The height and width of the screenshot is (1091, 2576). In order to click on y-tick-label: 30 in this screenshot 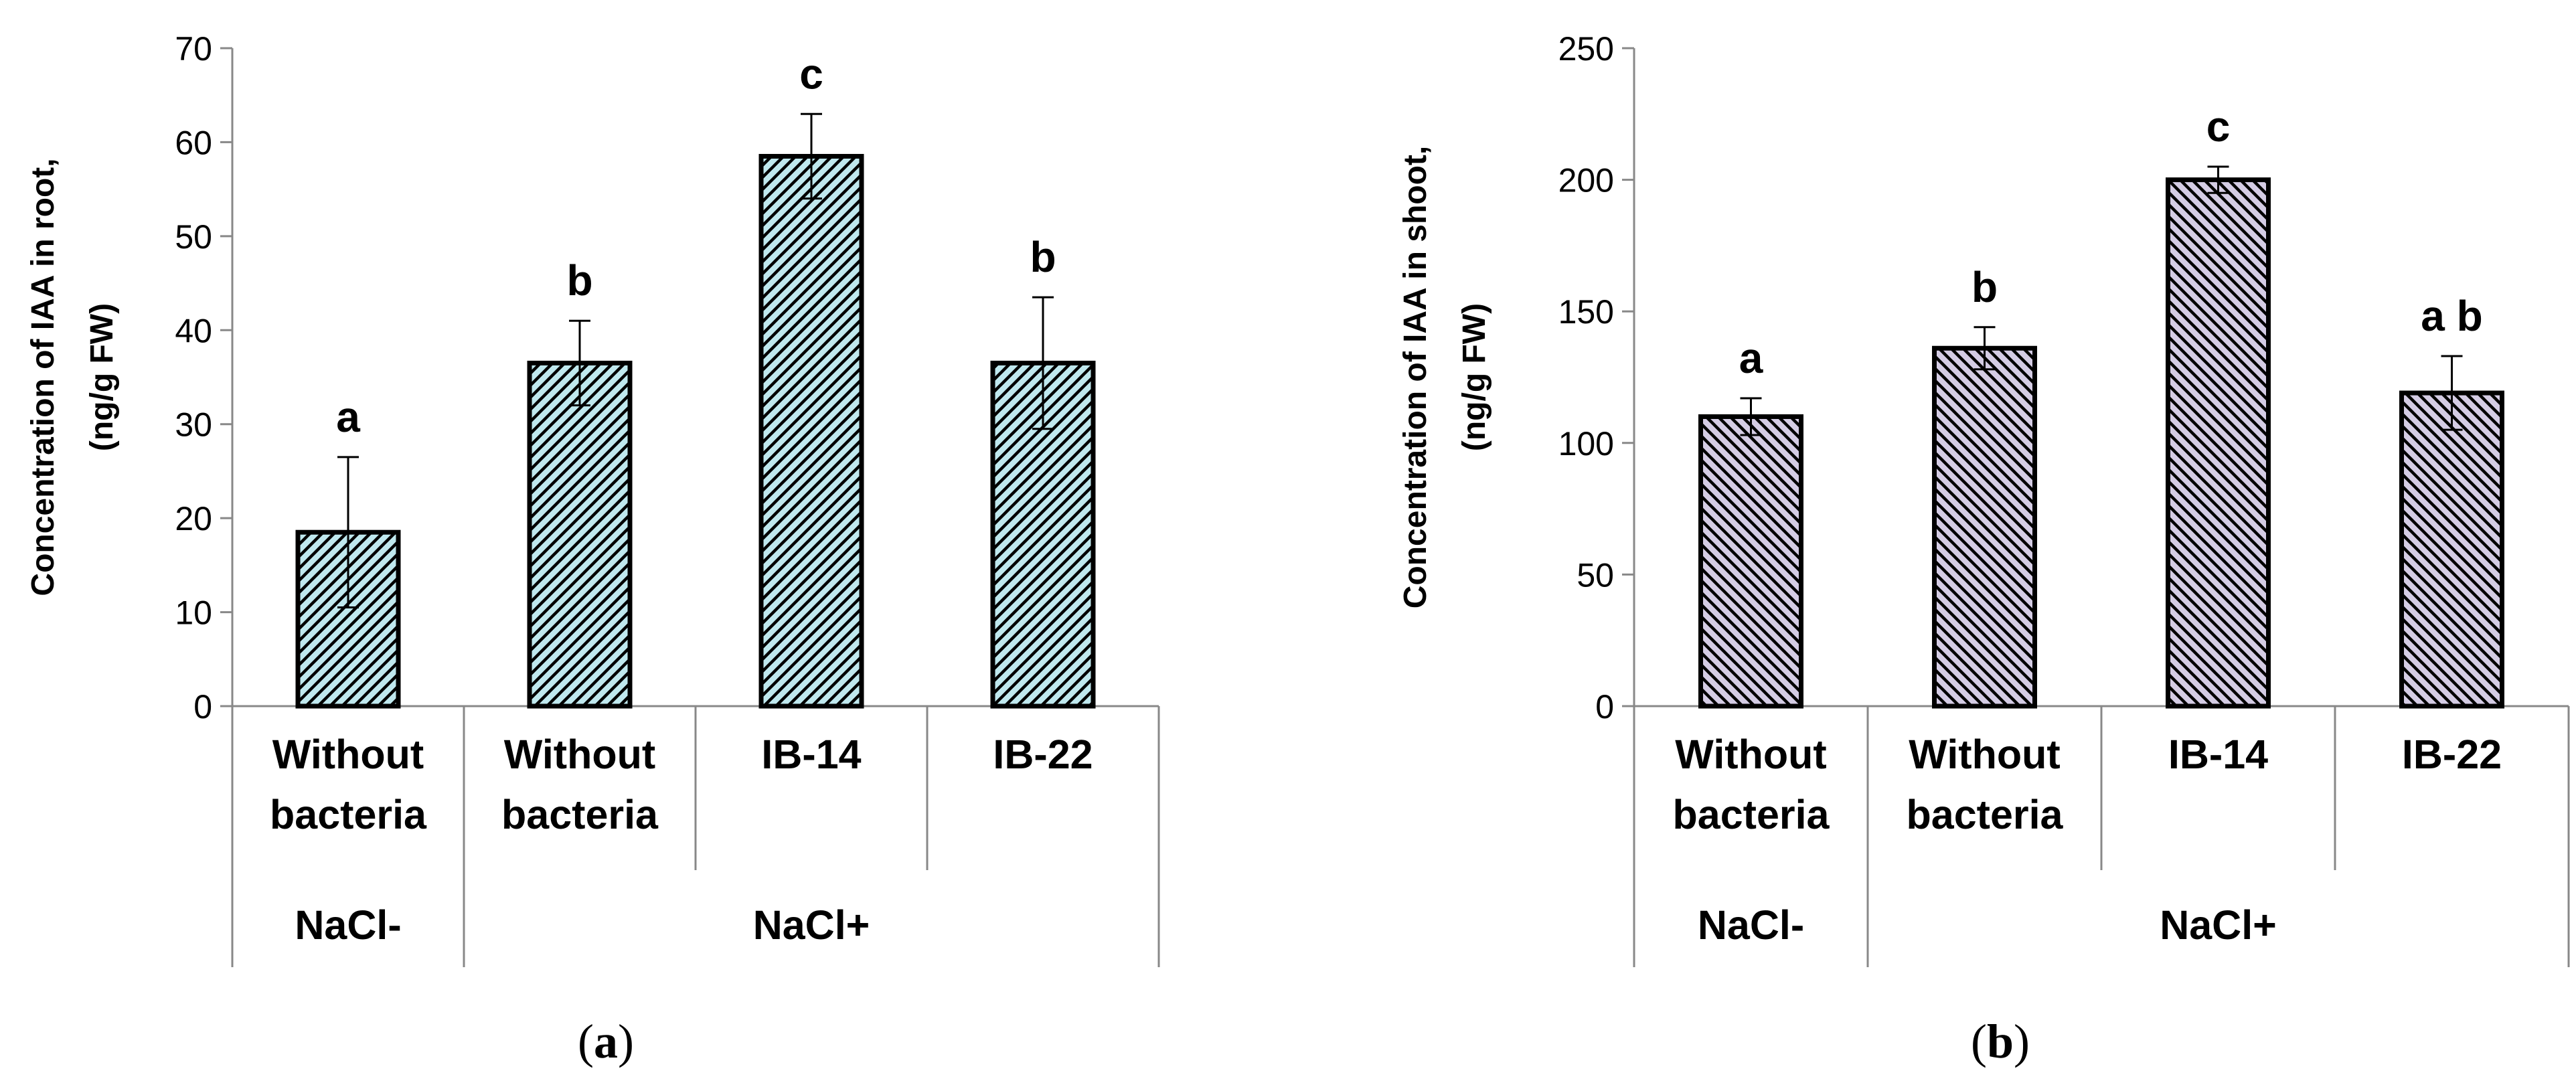, I will do `click(194, 425)`.